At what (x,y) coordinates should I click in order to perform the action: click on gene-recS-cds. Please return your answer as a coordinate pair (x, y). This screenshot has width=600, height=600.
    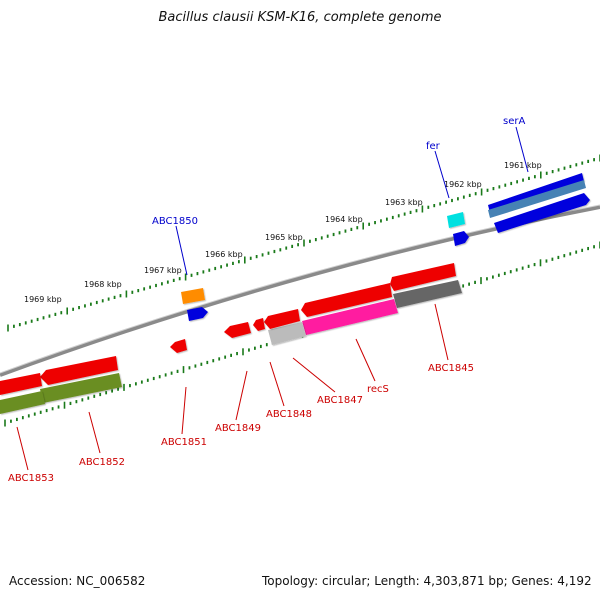
    Looking at the image, I should click on (350, 317).